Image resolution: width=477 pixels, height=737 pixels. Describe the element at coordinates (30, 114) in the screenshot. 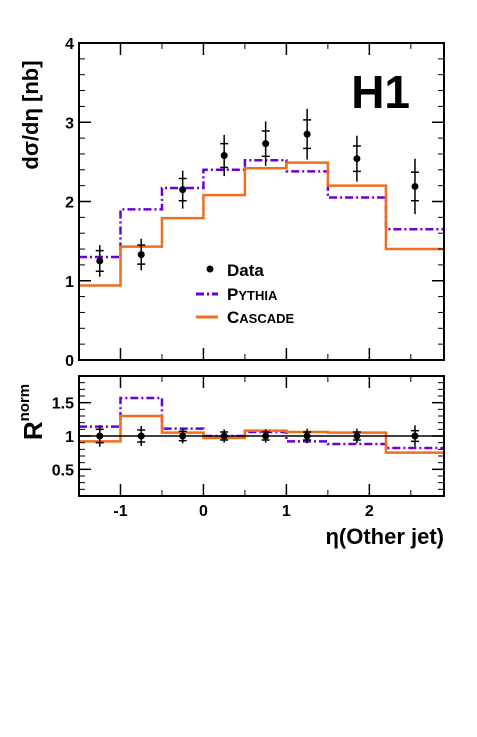

I see `main-ylabel: dσ/dη [nb]` at that location.